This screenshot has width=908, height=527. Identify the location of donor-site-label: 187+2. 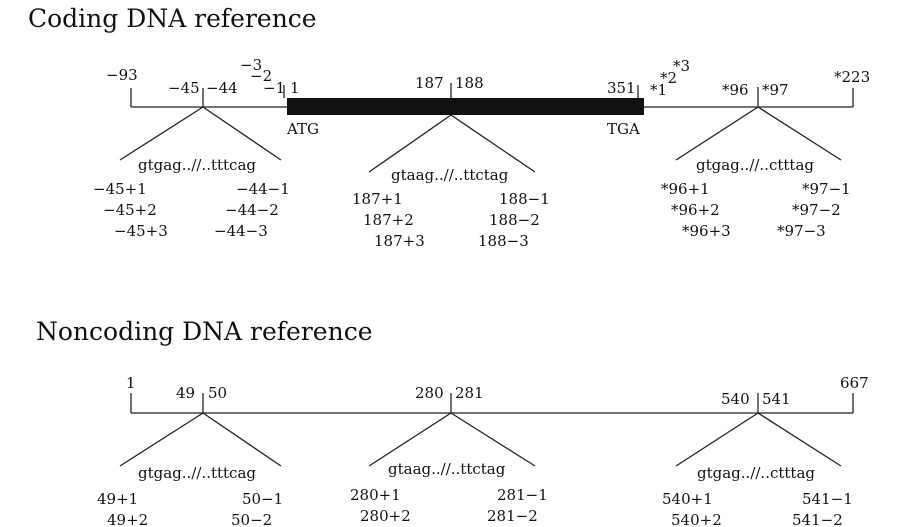
(388, 220).